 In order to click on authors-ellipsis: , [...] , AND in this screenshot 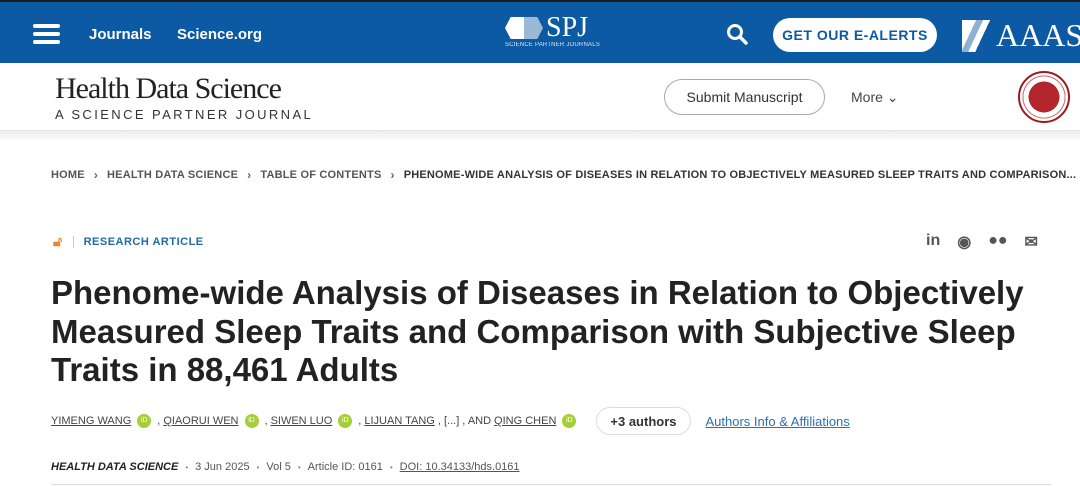, I will do `click(464, 421)`.